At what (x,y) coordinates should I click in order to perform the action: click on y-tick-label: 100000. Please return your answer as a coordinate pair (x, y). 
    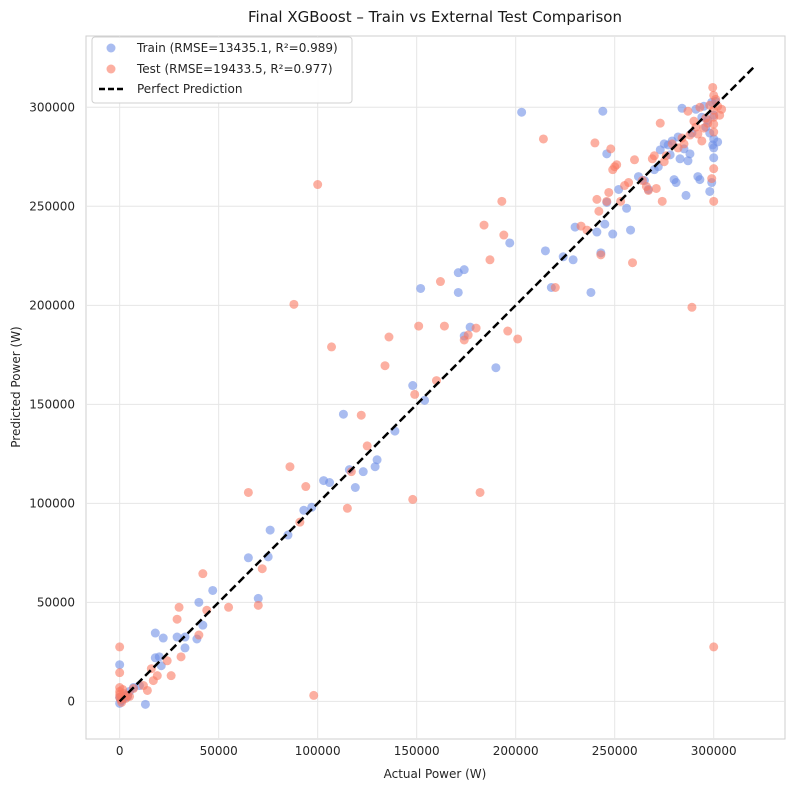
    Looking at the image, I should click on (52, 503).